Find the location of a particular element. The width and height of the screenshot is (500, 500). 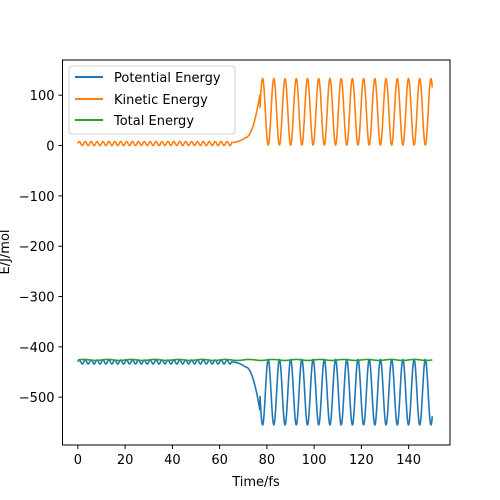

legend-frame is located at coordinates (152, 100).